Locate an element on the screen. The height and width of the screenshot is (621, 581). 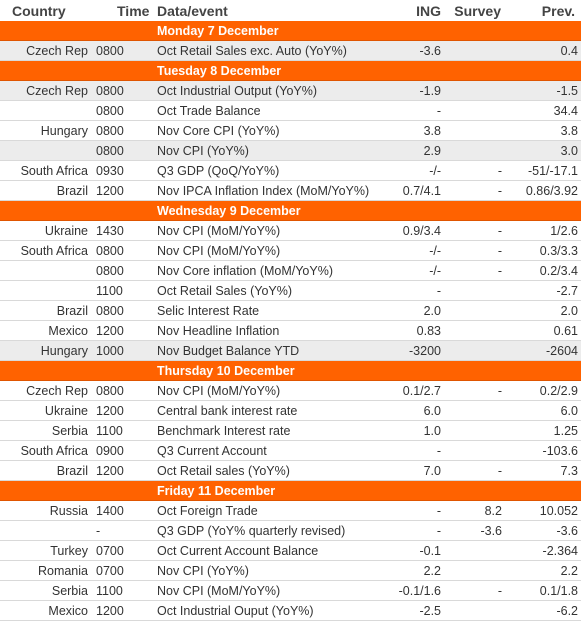
table-cell: 0.2/3.4 is located at coordinates (558, 271).